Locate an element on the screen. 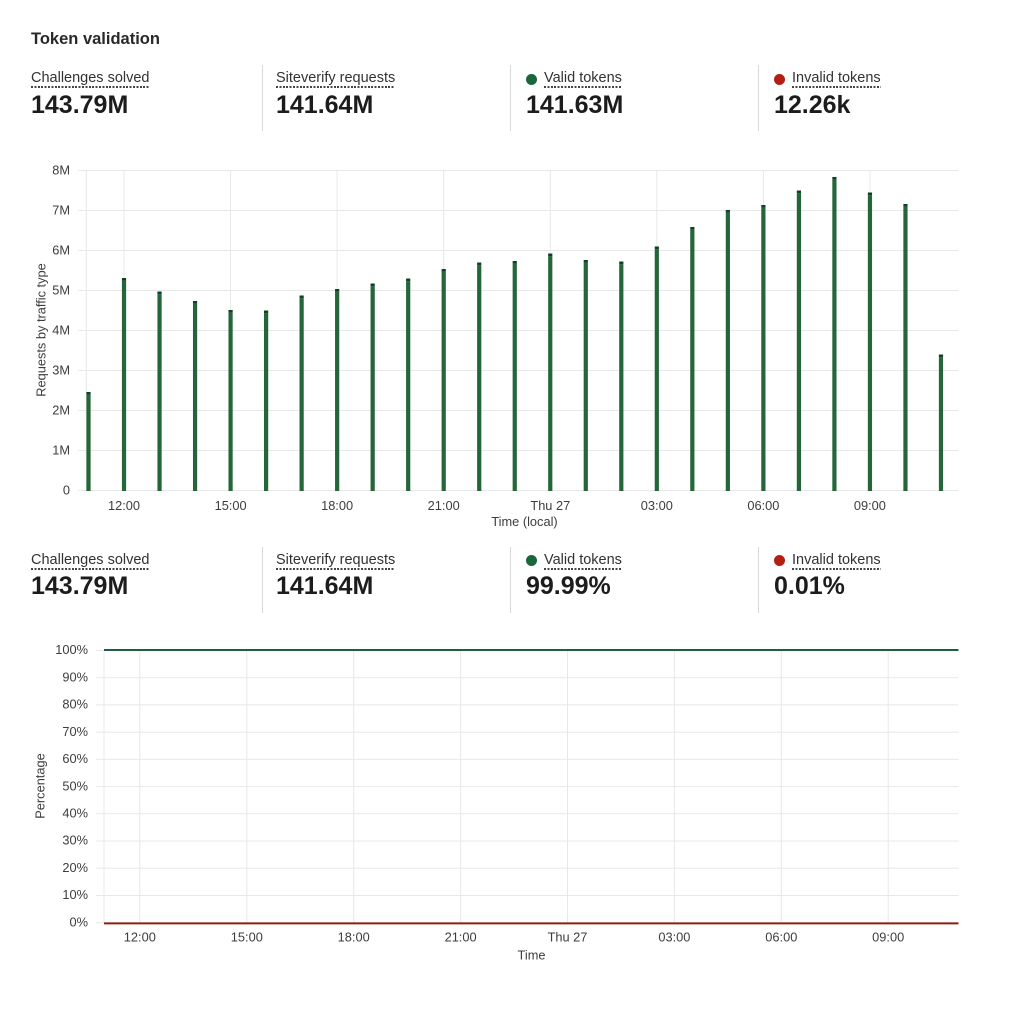  svg-text: 5M is located at coordinates (61, 290).